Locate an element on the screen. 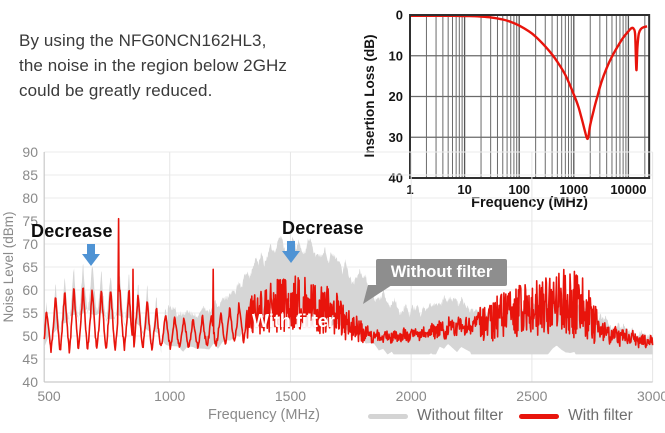 The height and width of the screenshot is (433, 665). legend-label: Without filter is located at coordinates (460, 415).